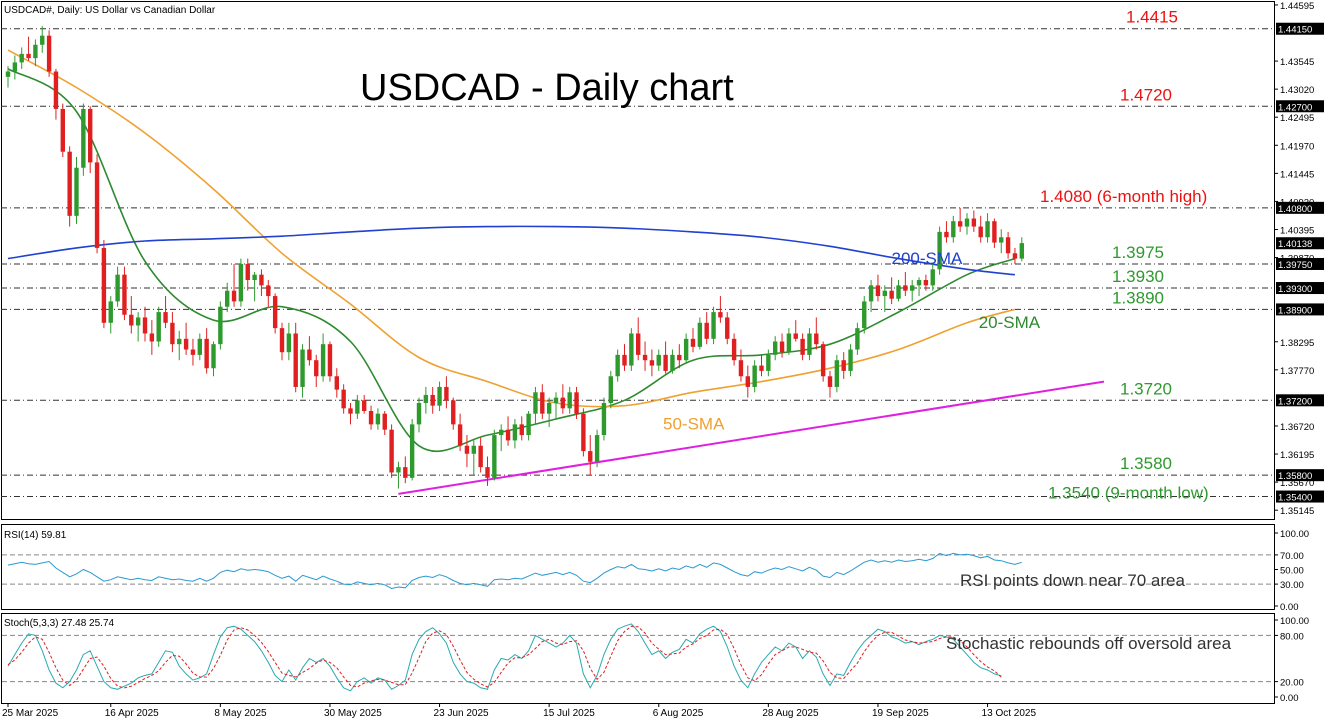  I want to click on rsi-panel-frame, so click(638, 567).